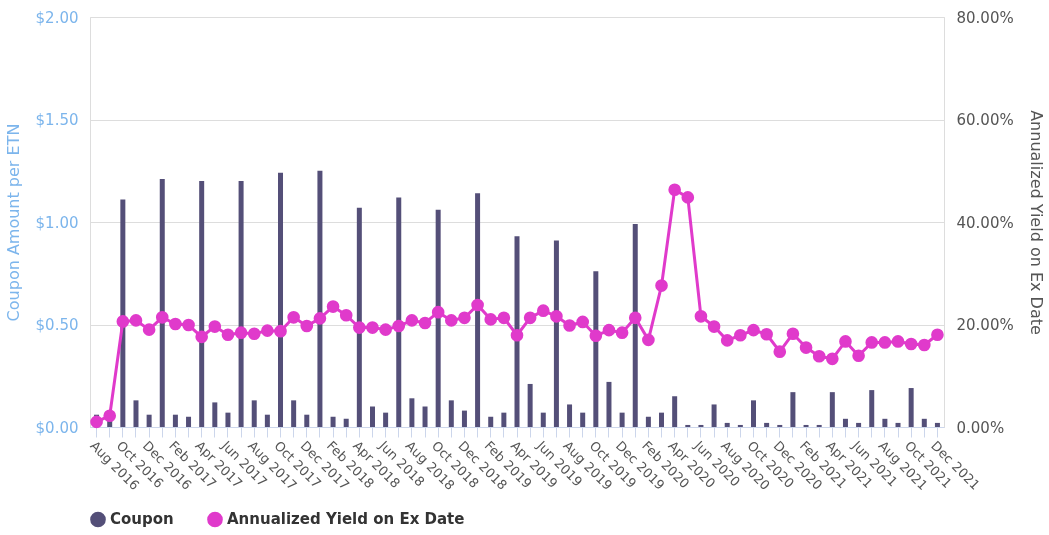 Image resolution: width=1049 pixels, height=535 pixels. I want to click on y-tick-label: $2.00, so click(57, 17).